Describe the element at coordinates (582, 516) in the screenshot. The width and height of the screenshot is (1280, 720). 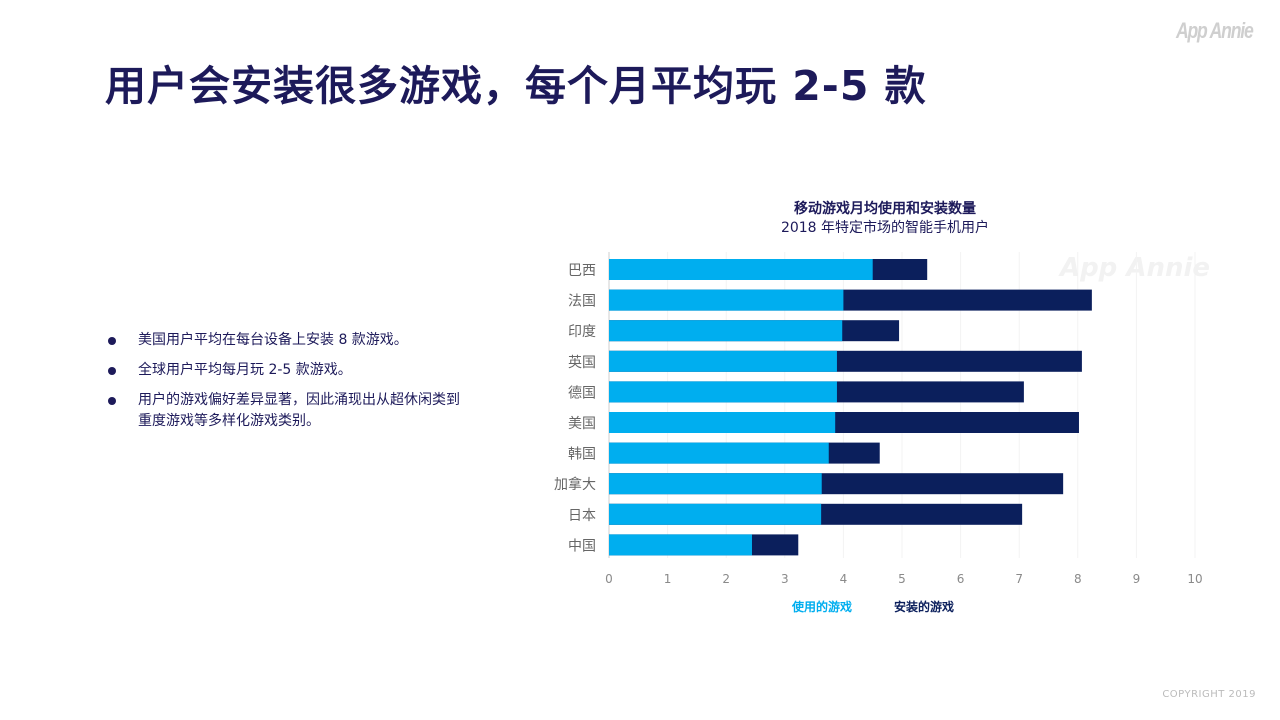
I see `y-tick-label: 日本` at that location.